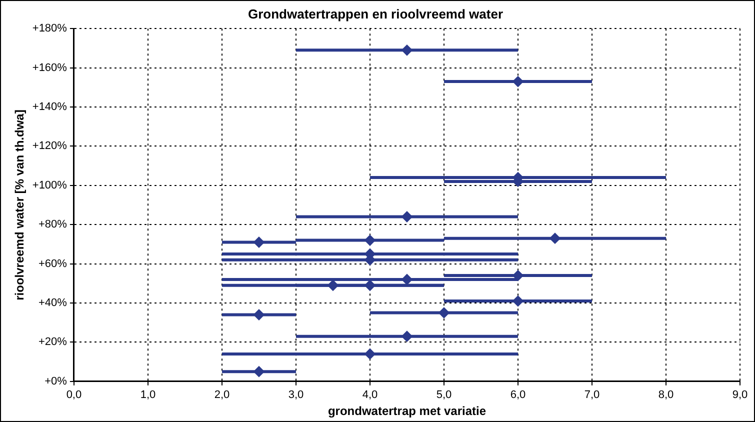  What do you see at coordinates (56, 381) in the screenshot?
I see `y-tick-label: +0%` at bounding box center [56, 381].